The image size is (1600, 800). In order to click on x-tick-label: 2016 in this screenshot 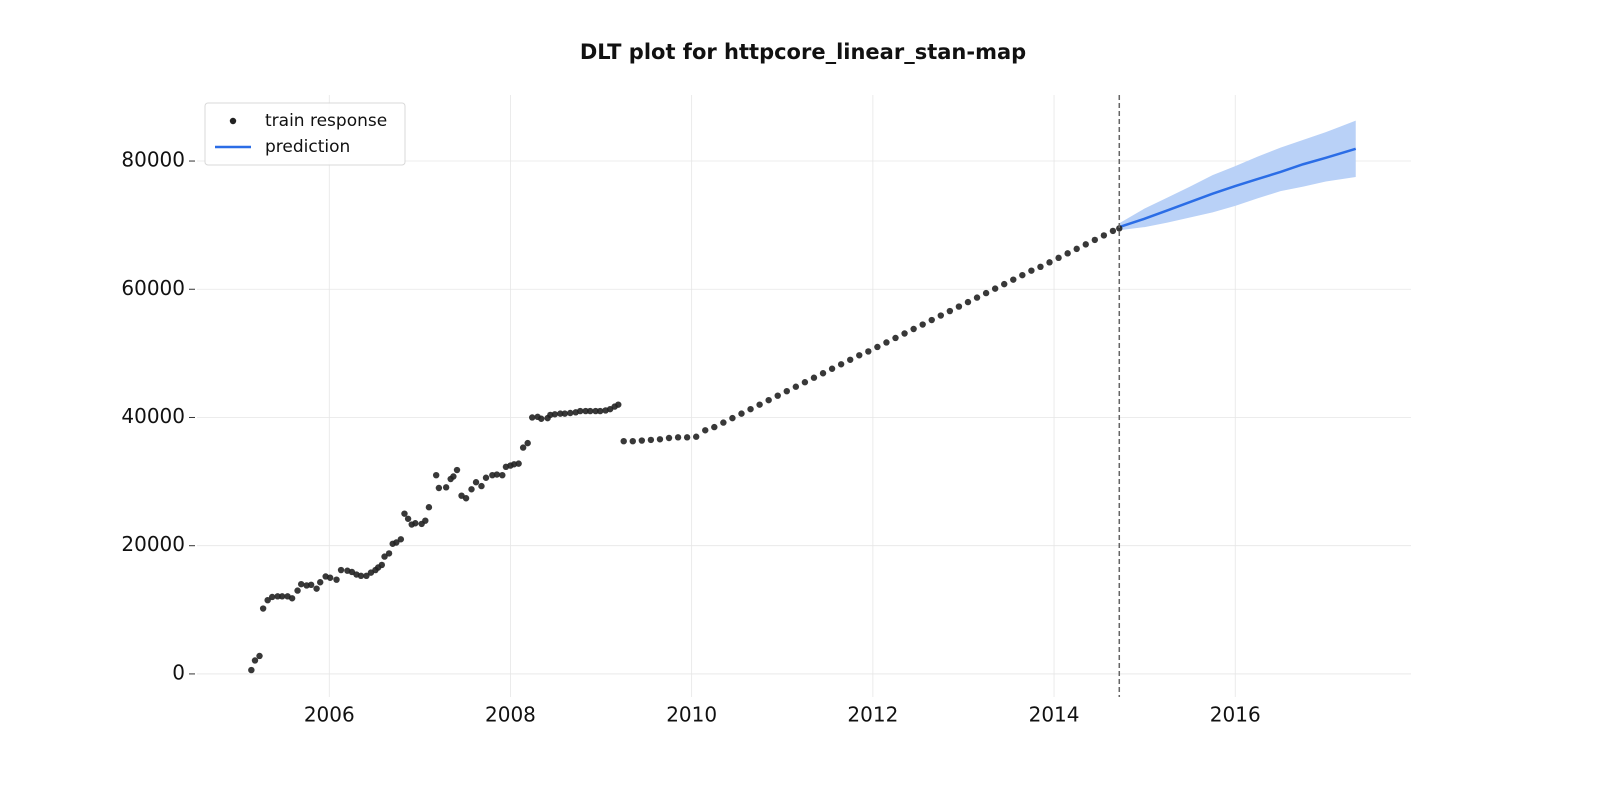, I will do `click(1235, 715)`.